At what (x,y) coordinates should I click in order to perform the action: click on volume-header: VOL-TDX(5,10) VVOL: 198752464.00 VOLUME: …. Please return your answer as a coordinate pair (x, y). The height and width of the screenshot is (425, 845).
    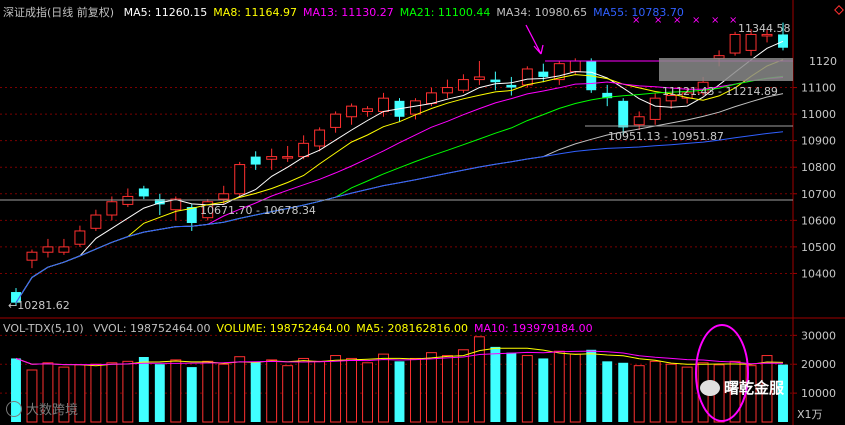
    Looking at the image, I should click on (304, 328).